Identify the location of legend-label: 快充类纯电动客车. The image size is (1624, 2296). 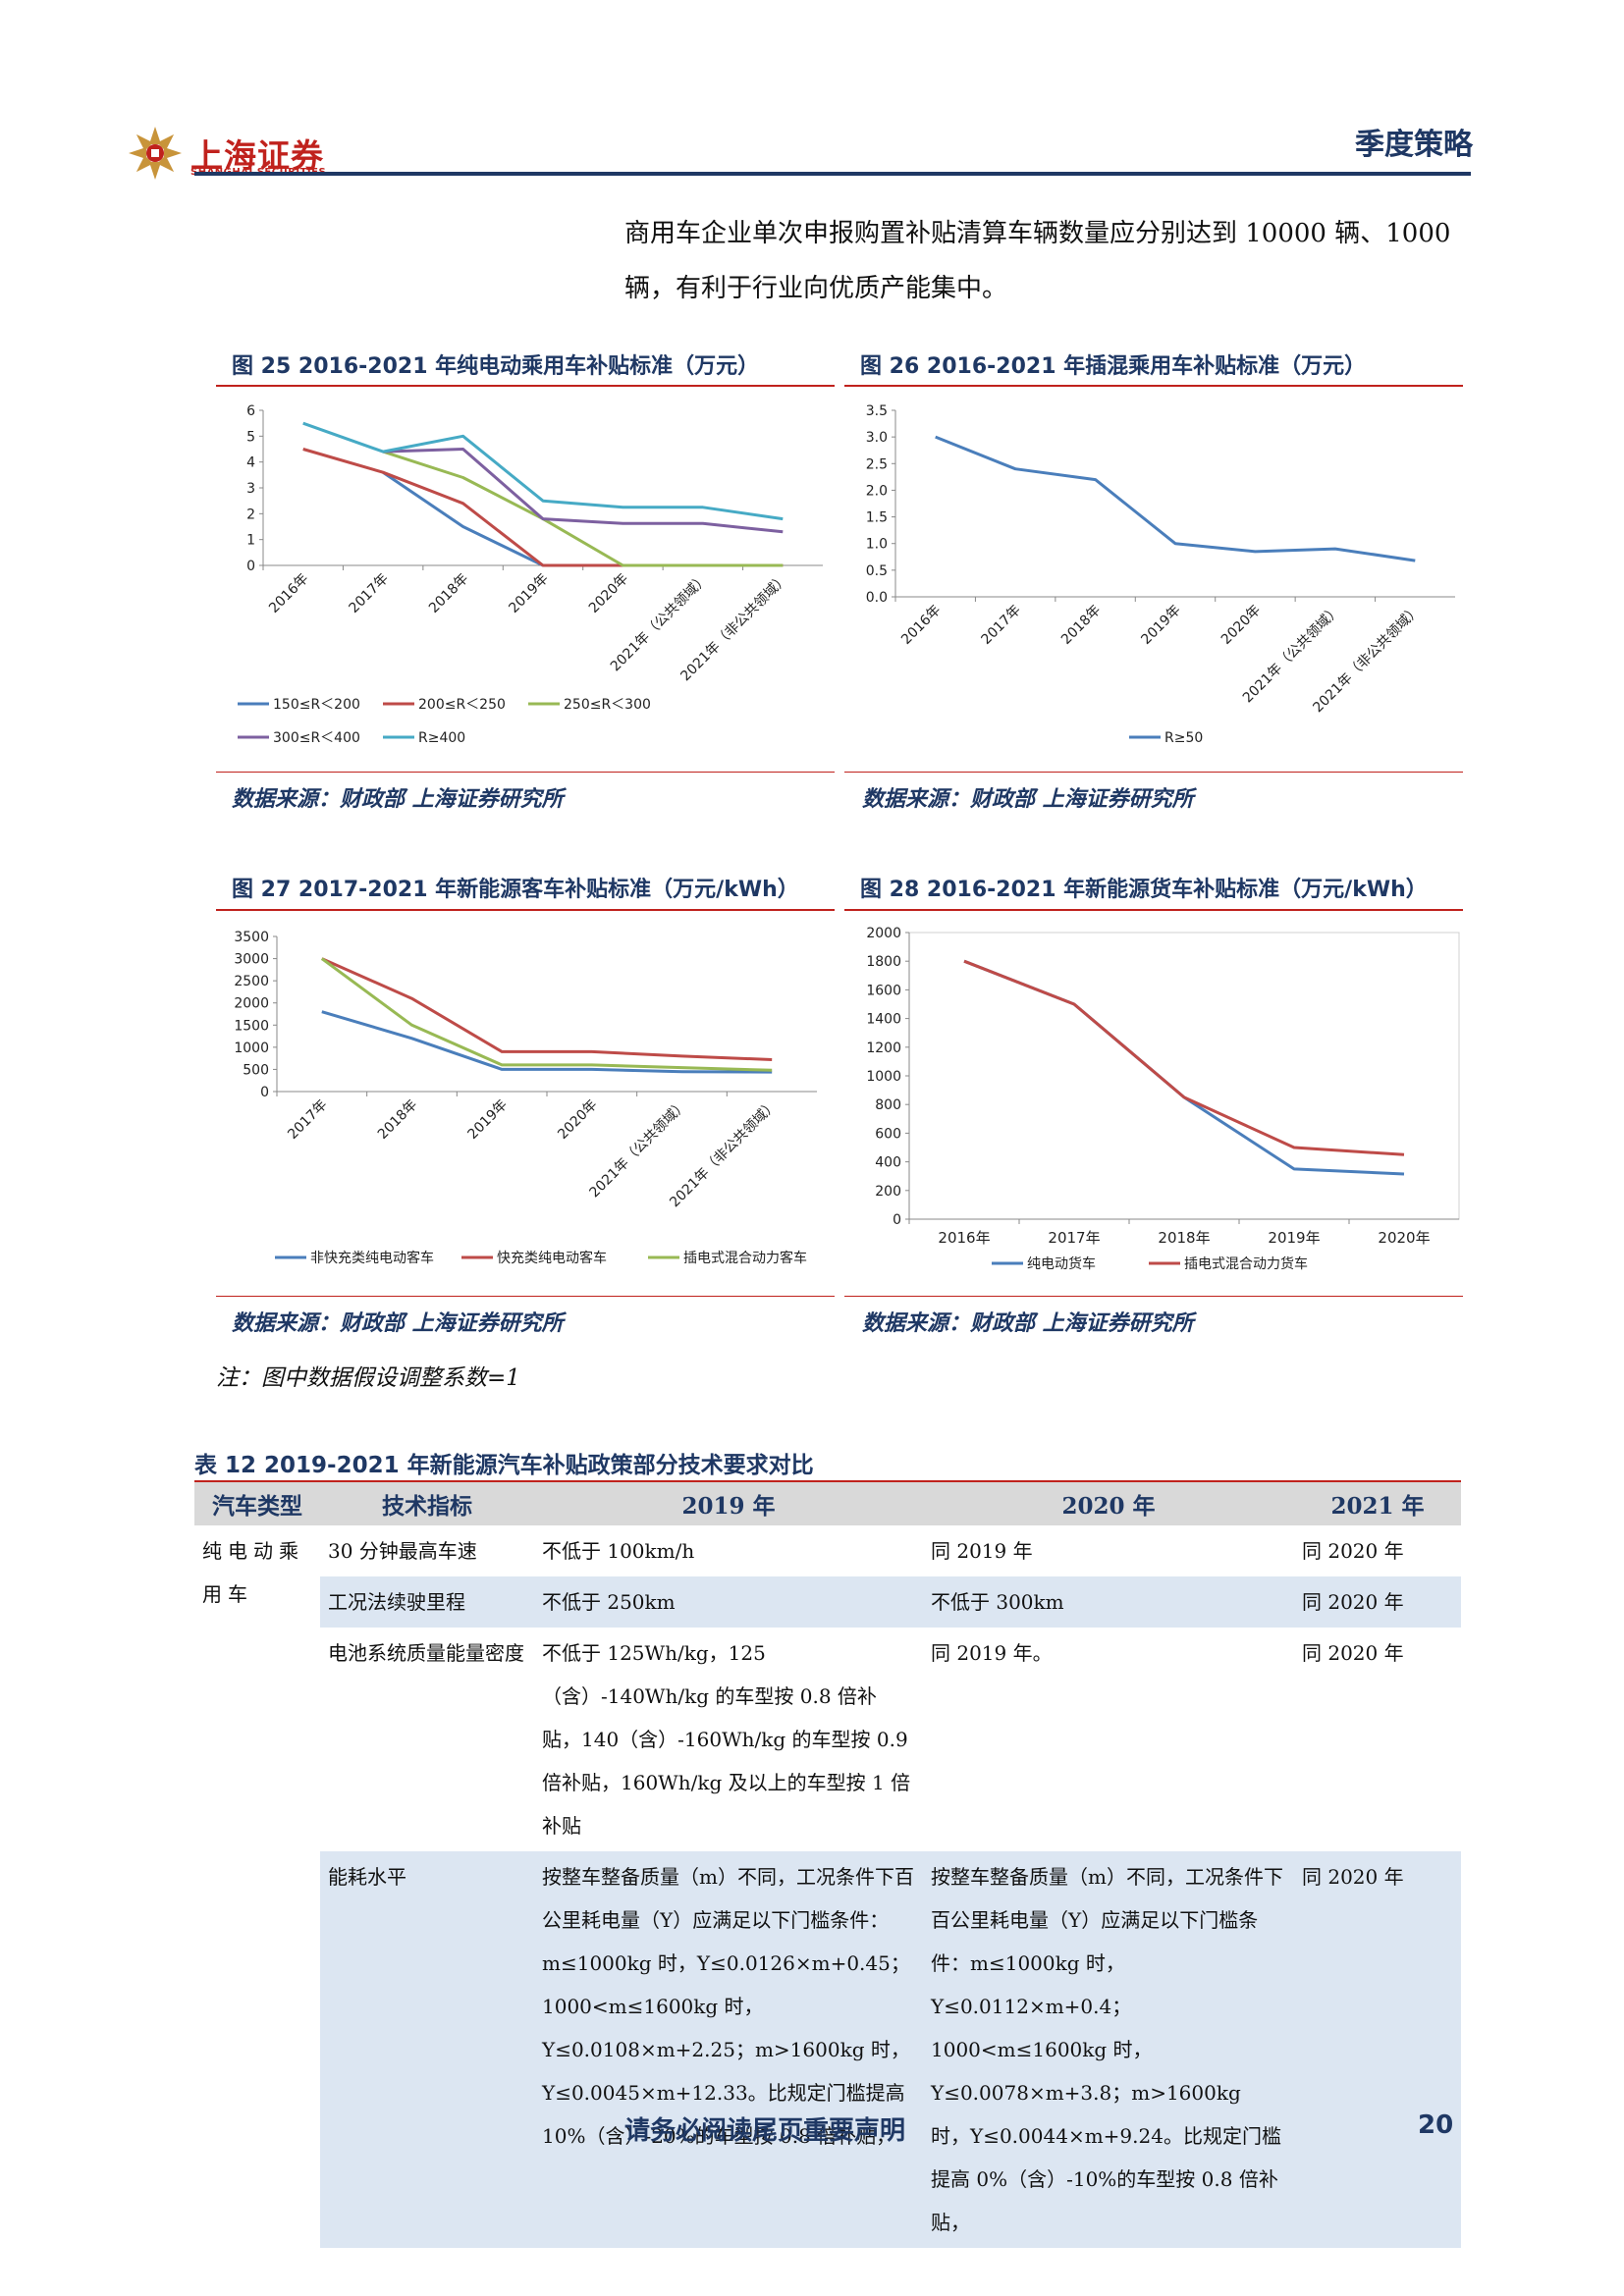
(552, 1258).